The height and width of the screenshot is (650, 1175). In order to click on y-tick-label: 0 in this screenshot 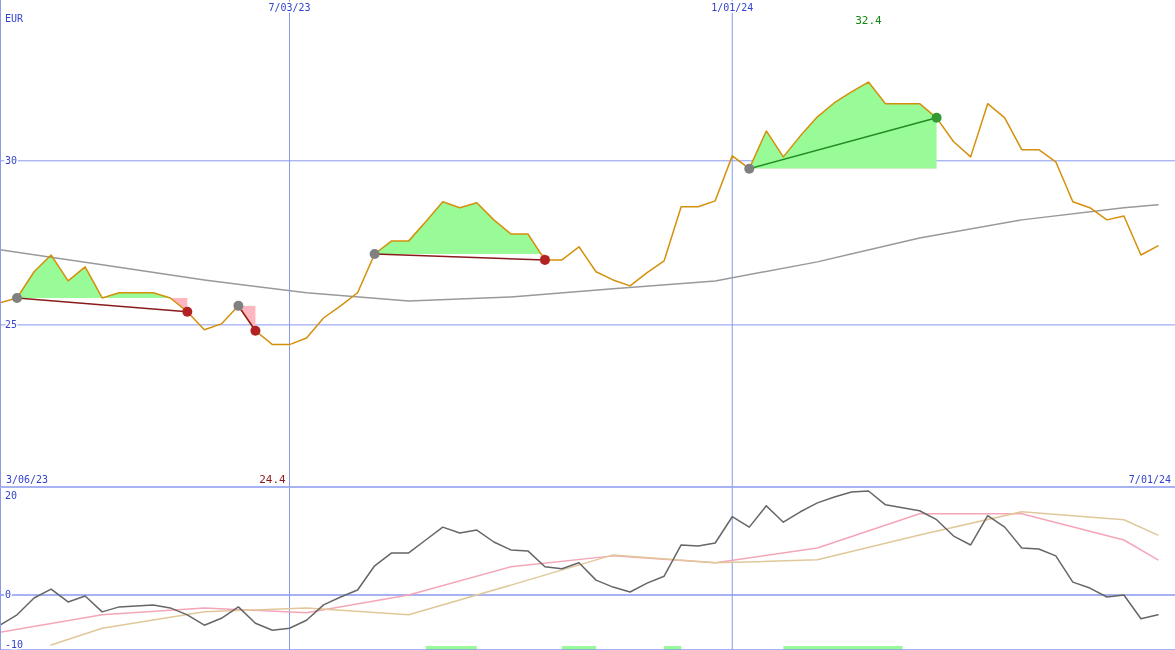, I will do `click(8, 595)`.